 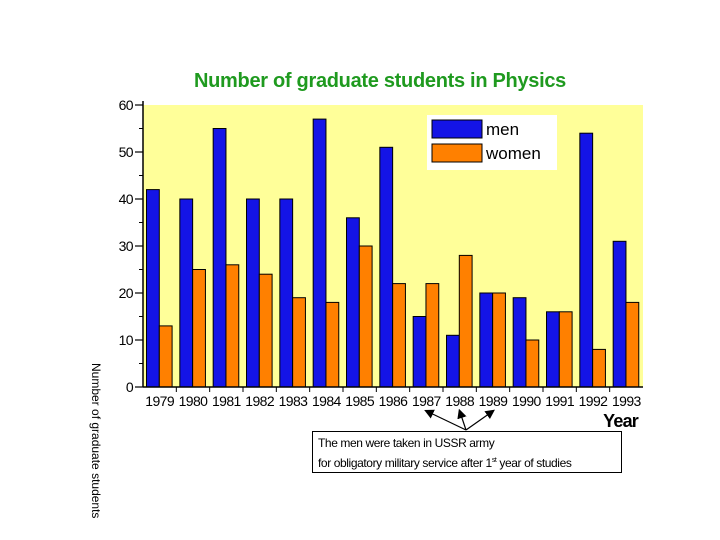 I want to click on x-tick-label-1992: 1992, so click(x=594, y=401).